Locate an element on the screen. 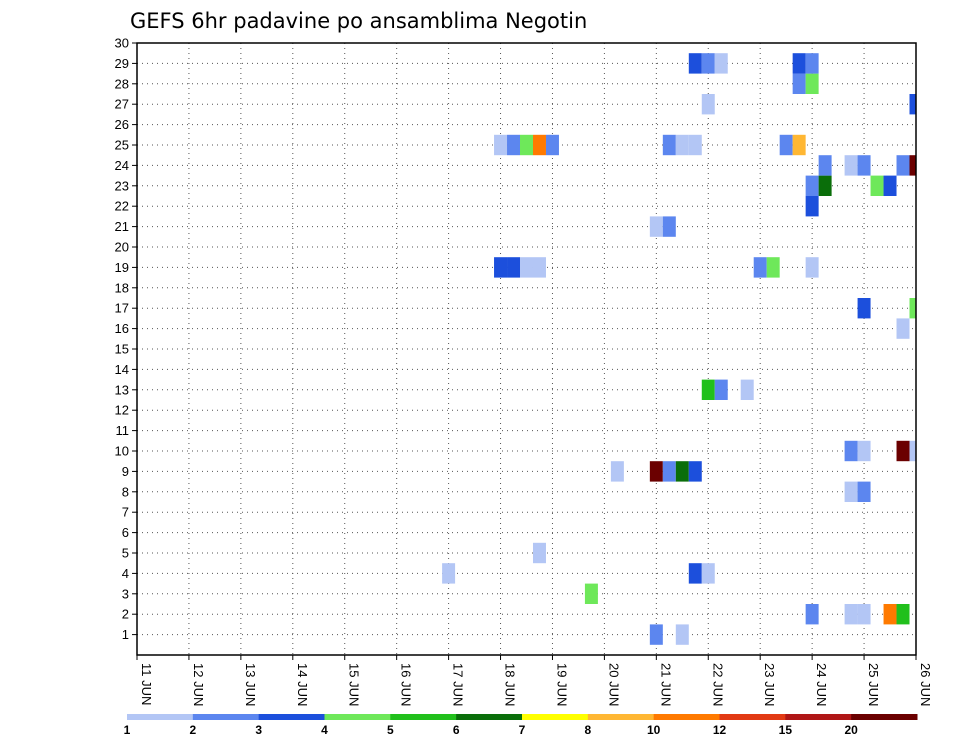 The width and height of the screenshot is (960, 742). y-tick-label: 11 is located at coordinates (123, 430).